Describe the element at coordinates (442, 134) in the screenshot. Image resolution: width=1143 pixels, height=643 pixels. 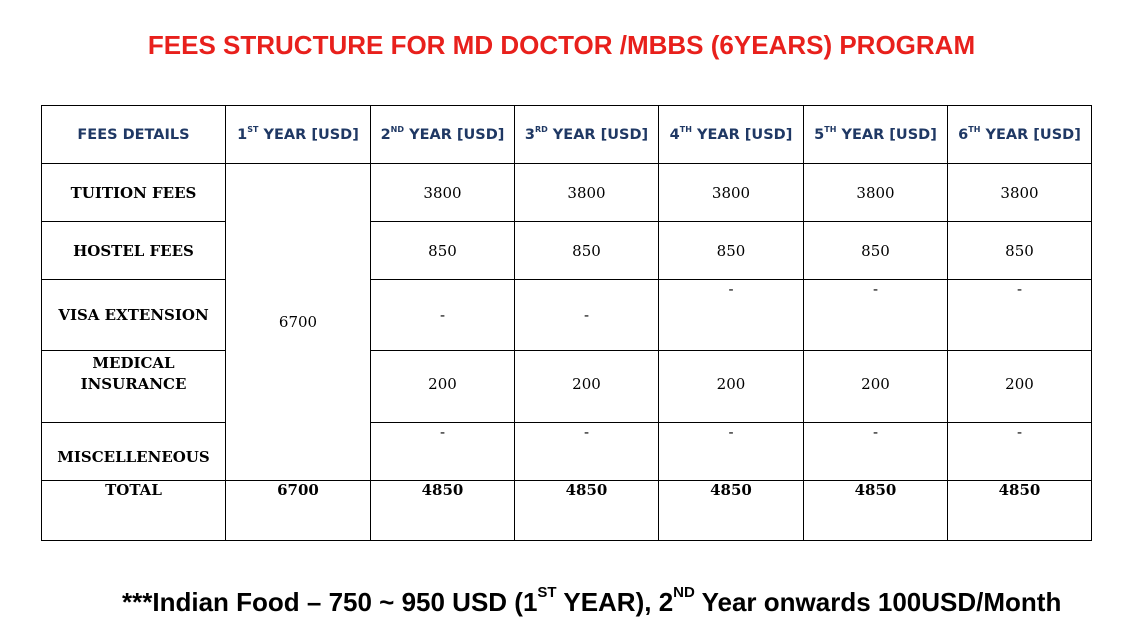
I see `header-year-2: 2ND YEAR [USD]` at that location.